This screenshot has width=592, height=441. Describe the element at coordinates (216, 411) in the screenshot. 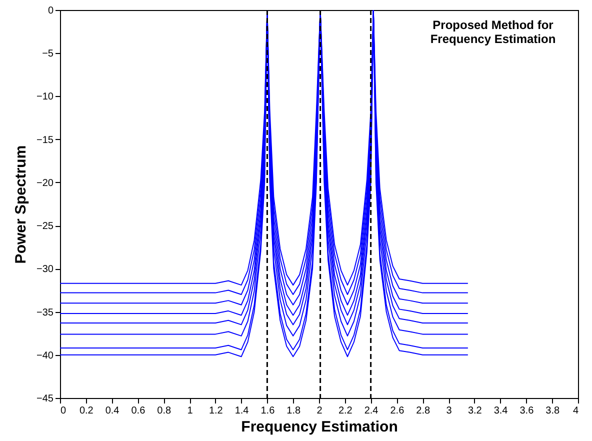

I see `x-tick-label: 1.2` at that location.